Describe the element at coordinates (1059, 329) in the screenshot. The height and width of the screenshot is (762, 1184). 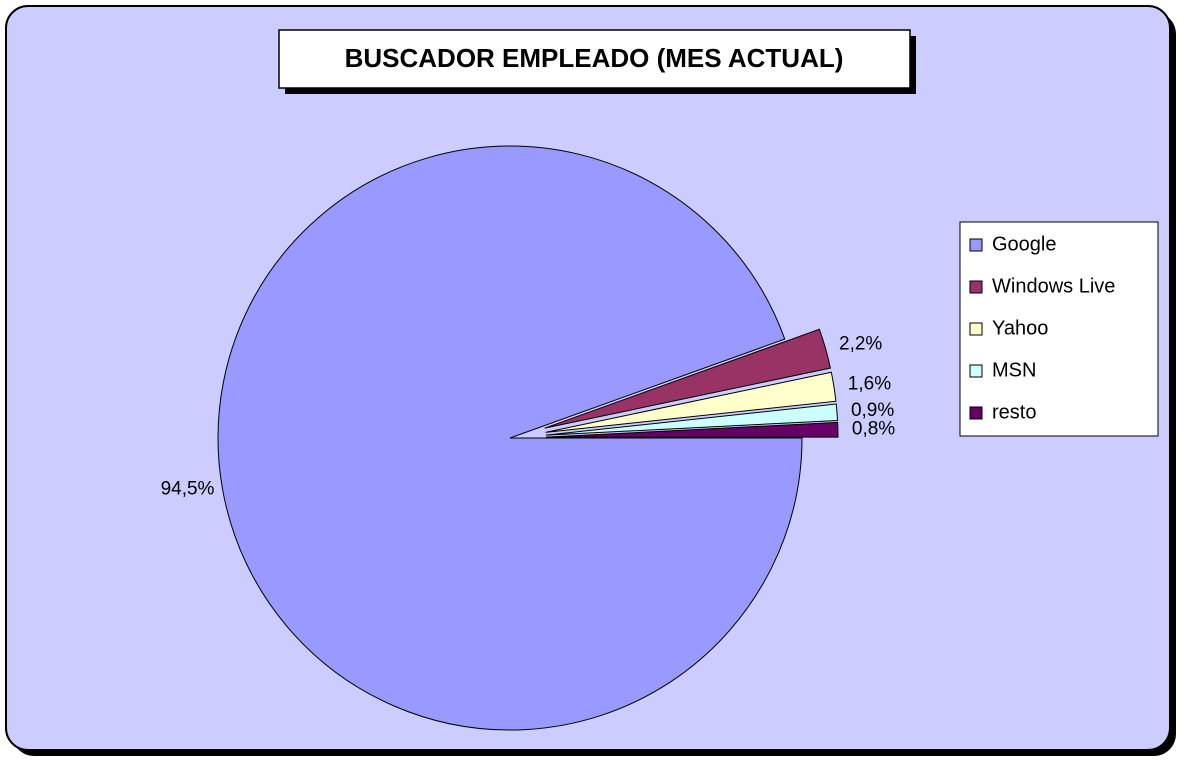
I see `legend` at that location.